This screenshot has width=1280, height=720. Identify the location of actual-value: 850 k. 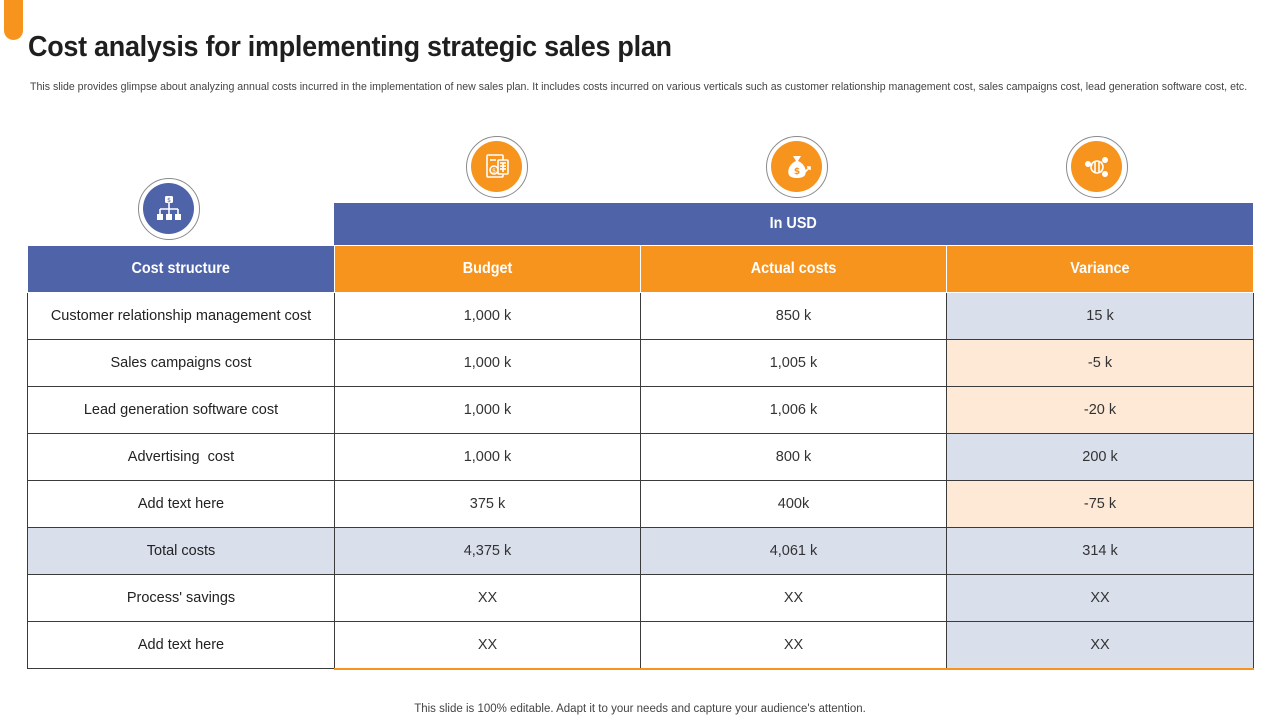
(793, 316).